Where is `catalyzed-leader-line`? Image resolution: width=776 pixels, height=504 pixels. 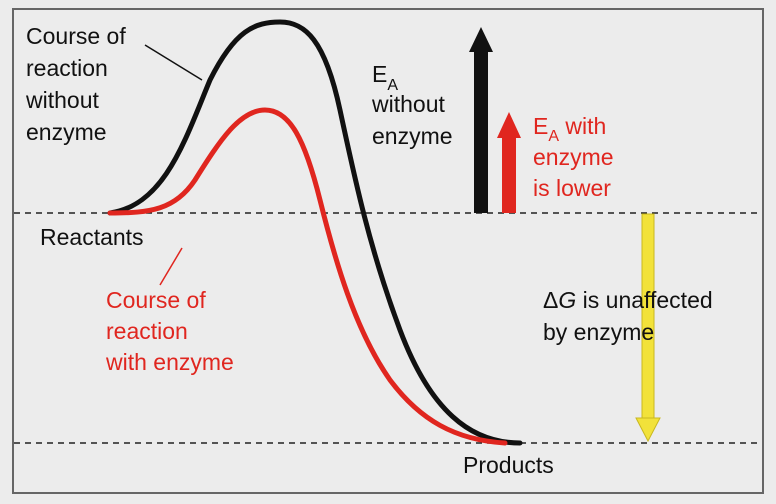
catalyzed-leader-line is located at coordinates (171, 266).